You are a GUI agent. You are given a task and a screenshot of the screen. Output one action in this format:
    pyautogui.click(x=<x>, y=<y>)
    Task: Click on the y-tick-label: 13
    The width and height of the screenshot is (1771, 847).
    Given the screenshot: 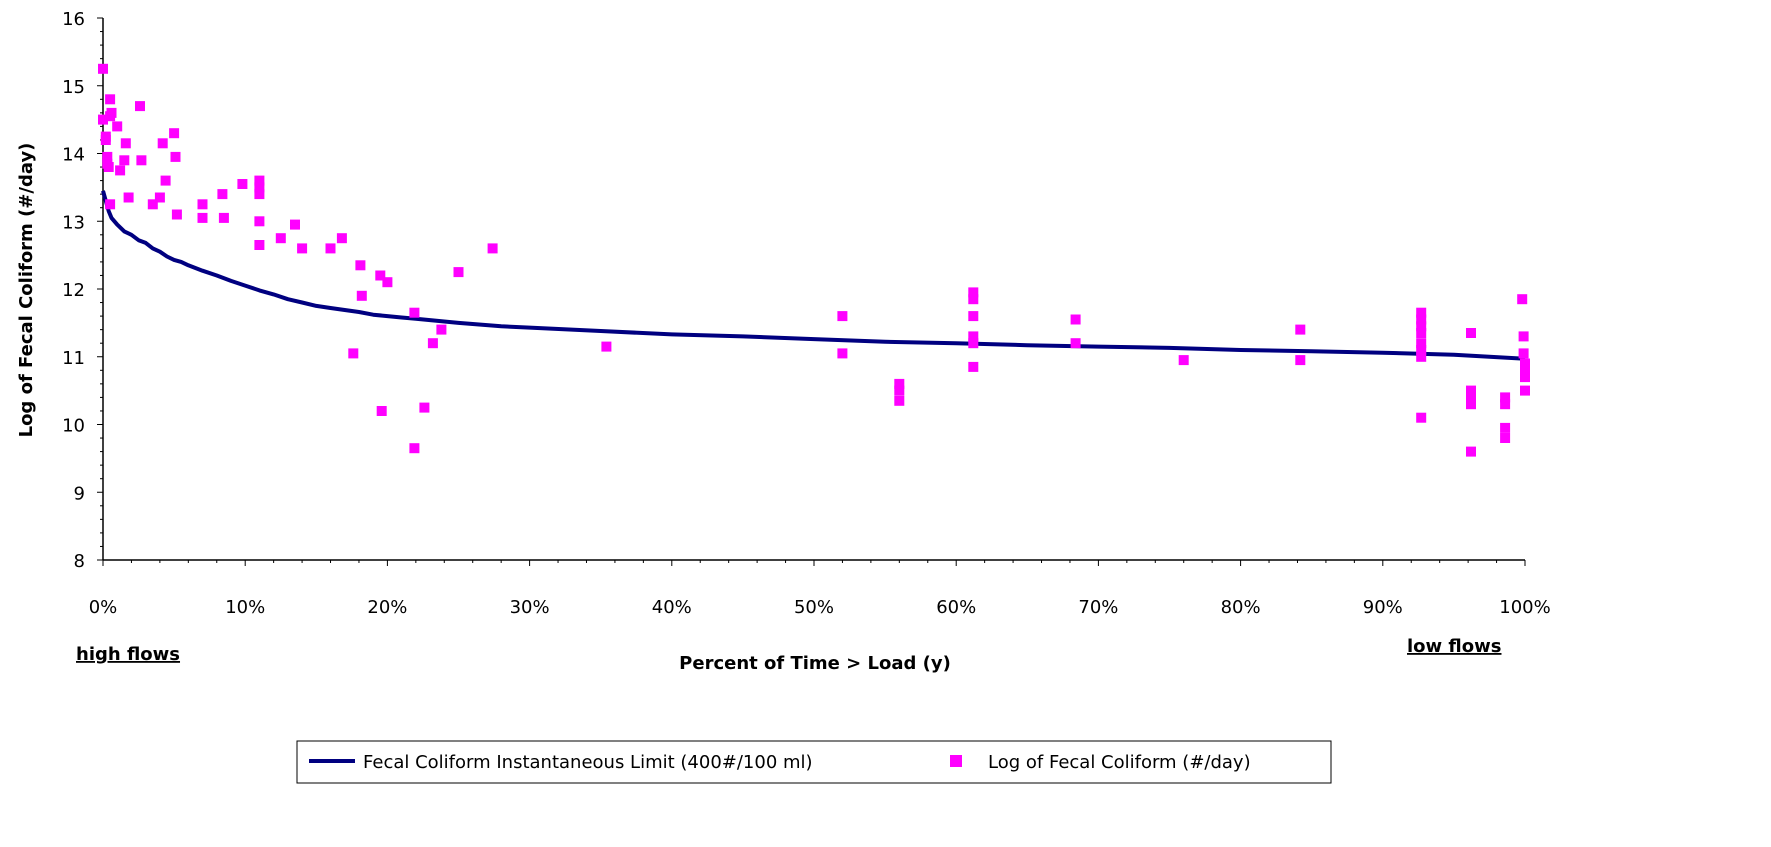 What is the action you would take?
    pyautogui.click(x=73, y=222)
    